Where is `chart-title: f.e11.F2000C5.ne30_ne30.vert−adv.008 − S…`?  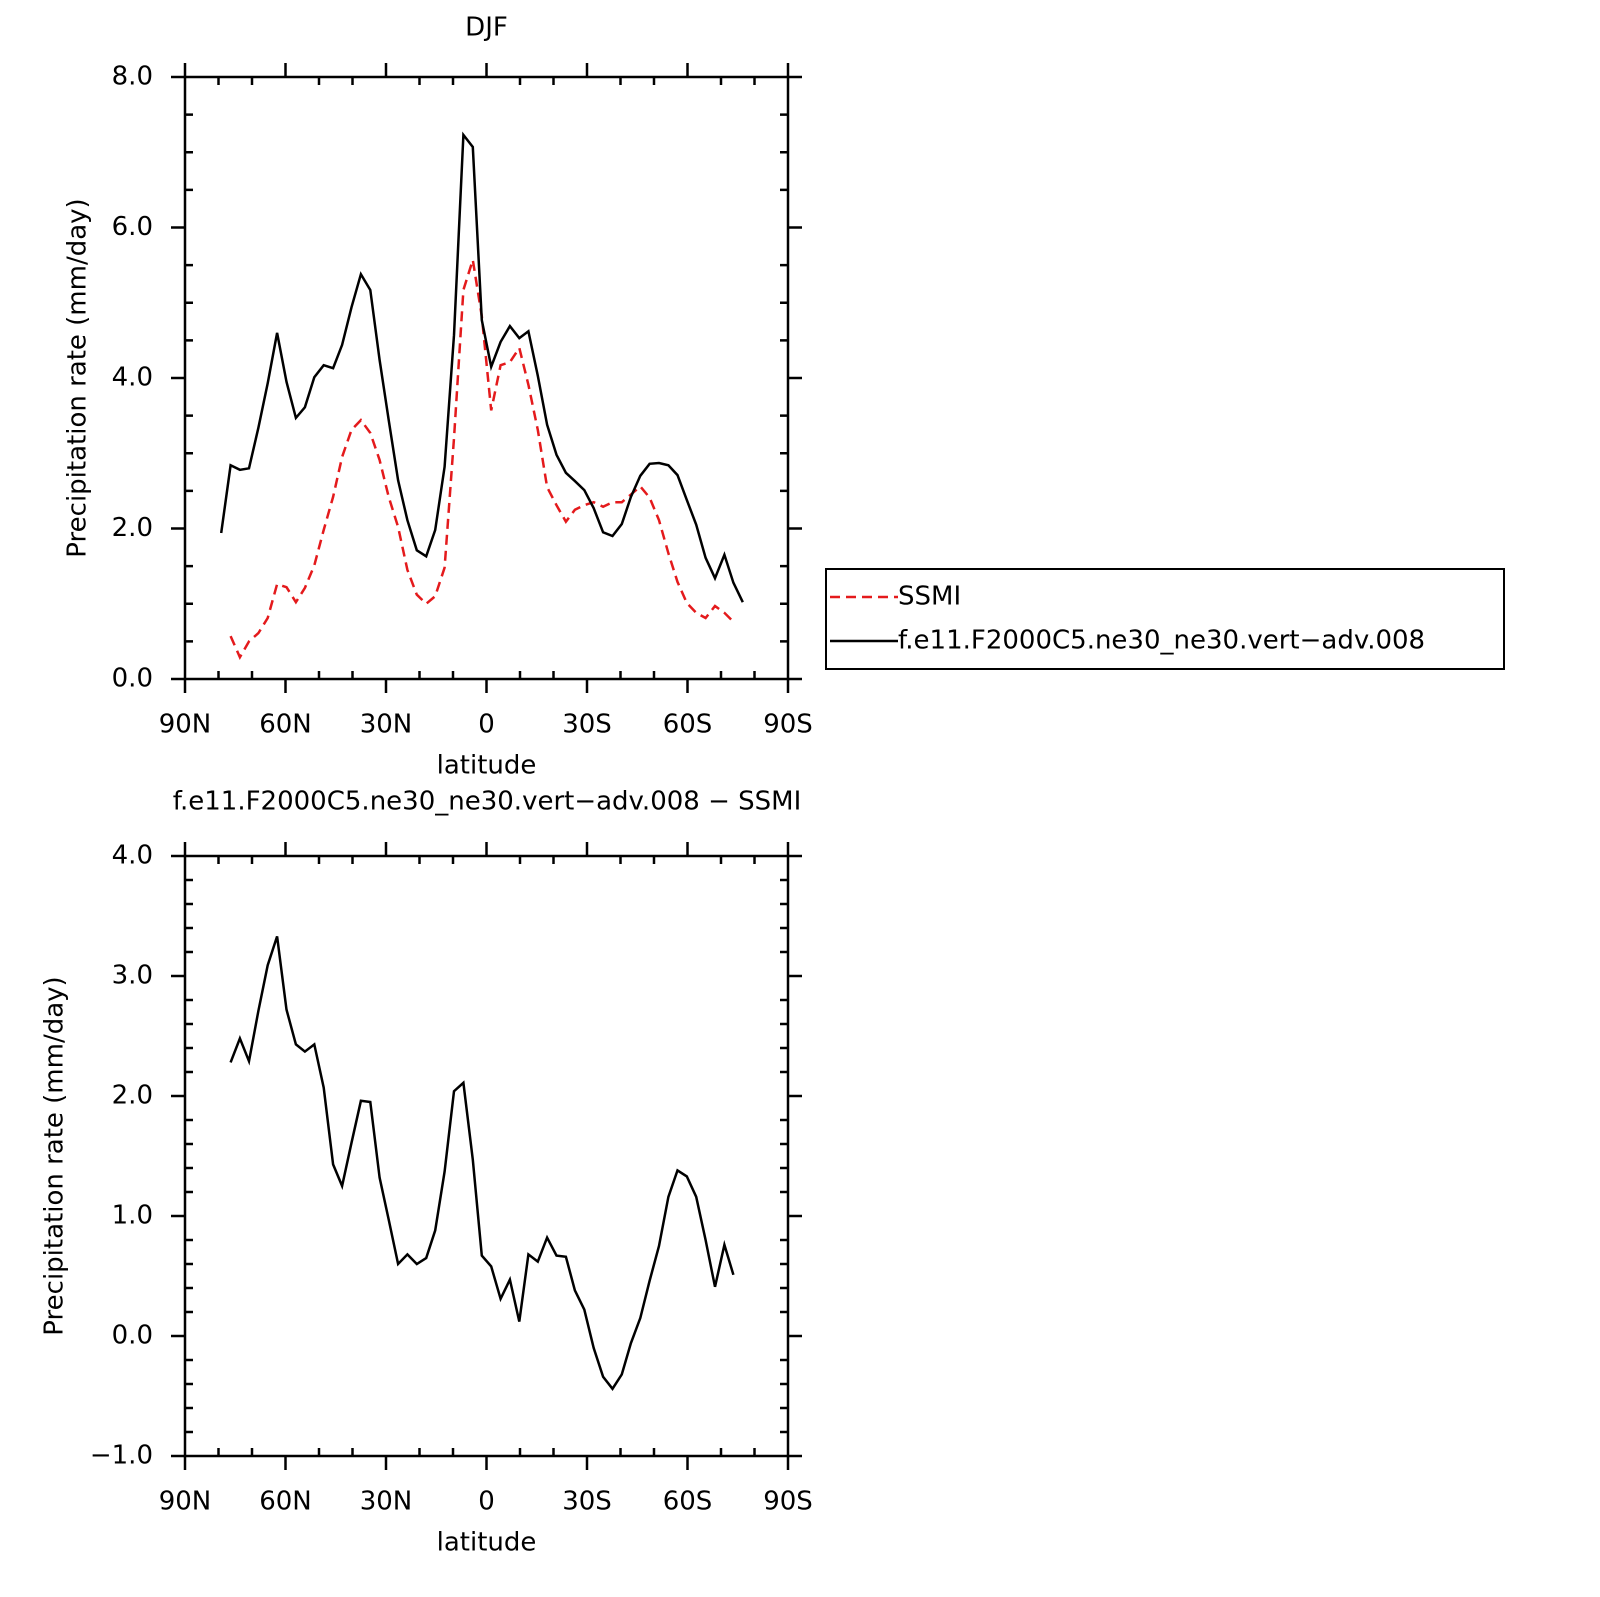 chart-title: f.e11.F2000C5.ne30_ne30.vert−adv.008 − S… is located at coordinates (487, 802).